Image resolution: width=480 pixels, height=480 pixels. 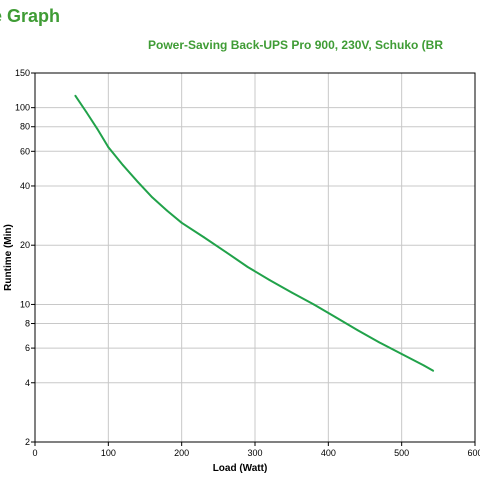 I want to click on y-tick-label: 8, so click(x=27, y=324).